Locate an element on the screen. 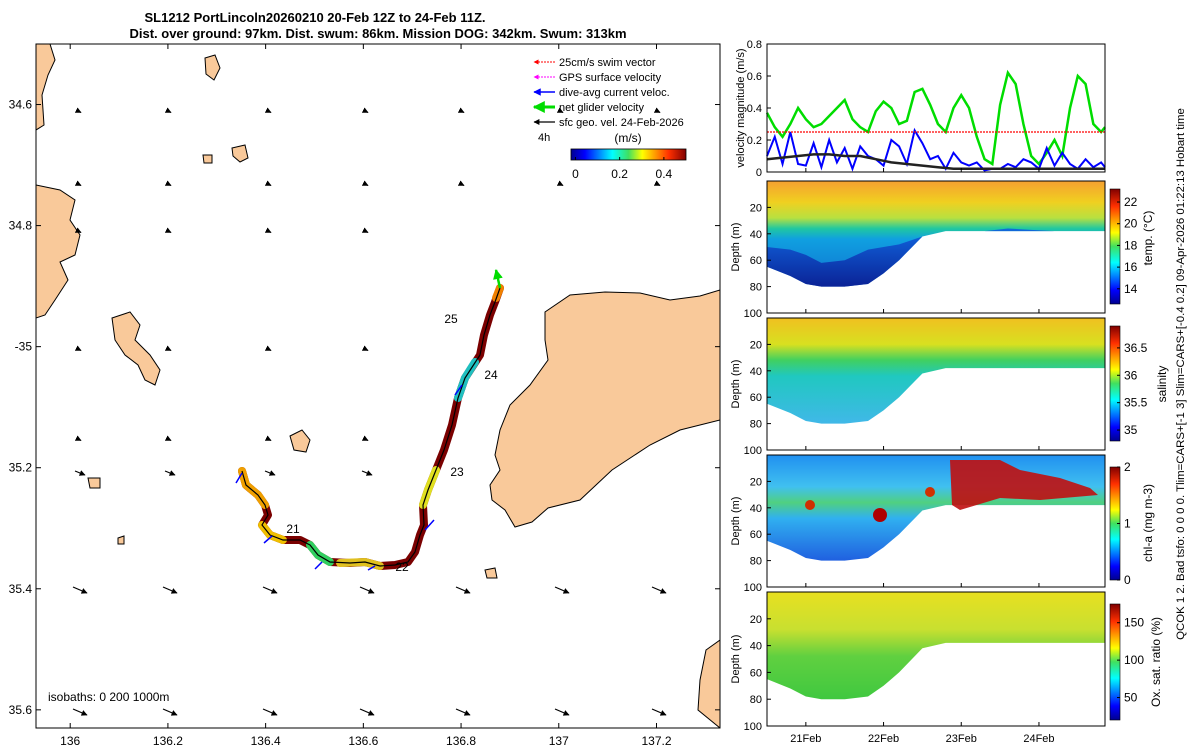  map-xtick-label: 136.4 is located at coordinates (266, 741).